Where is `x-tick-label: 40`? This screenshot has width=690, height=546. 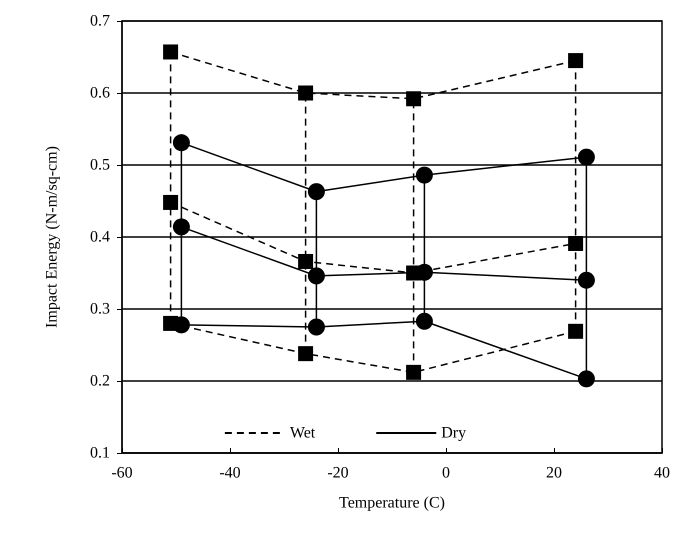 x-tick-label: 40 is located at coordinates (662, 473).